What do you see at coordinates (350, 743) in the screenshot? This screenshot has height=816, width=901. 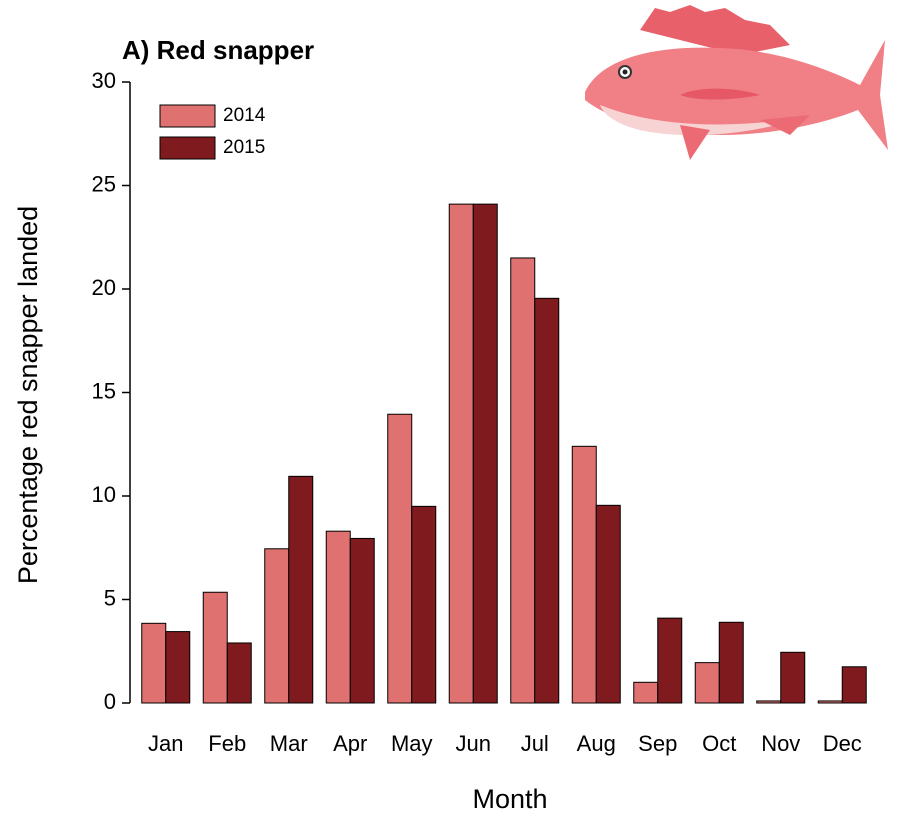 I see `x-tick-label: Apr` at bounding box center [350, 743].